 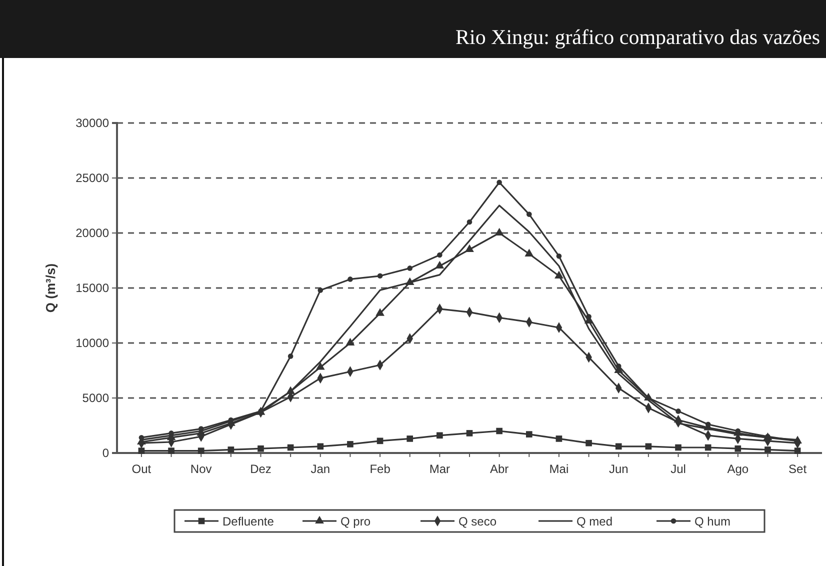 I want to click on chart-title: Rio Xingu: gráfico comparativo das vazões, so click(x=638, y=37).